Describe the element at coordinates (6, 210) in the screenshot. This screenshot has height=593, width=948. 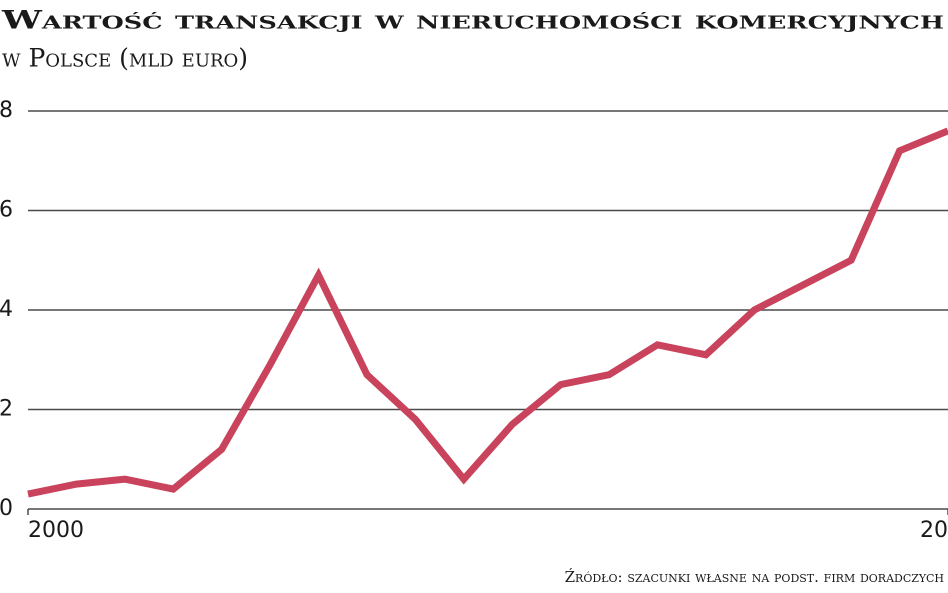
I see `y-tick-label: 6` at that location.